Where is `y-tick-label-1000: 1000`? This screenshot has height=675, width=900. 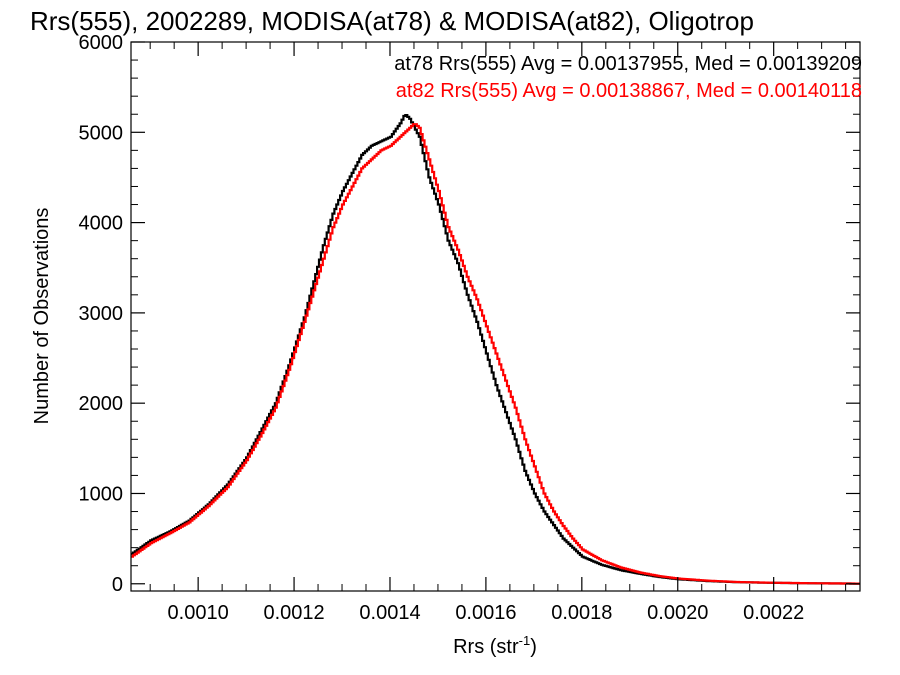 y-tick-label-1000: 1000 is located at coordinates (101, 494).